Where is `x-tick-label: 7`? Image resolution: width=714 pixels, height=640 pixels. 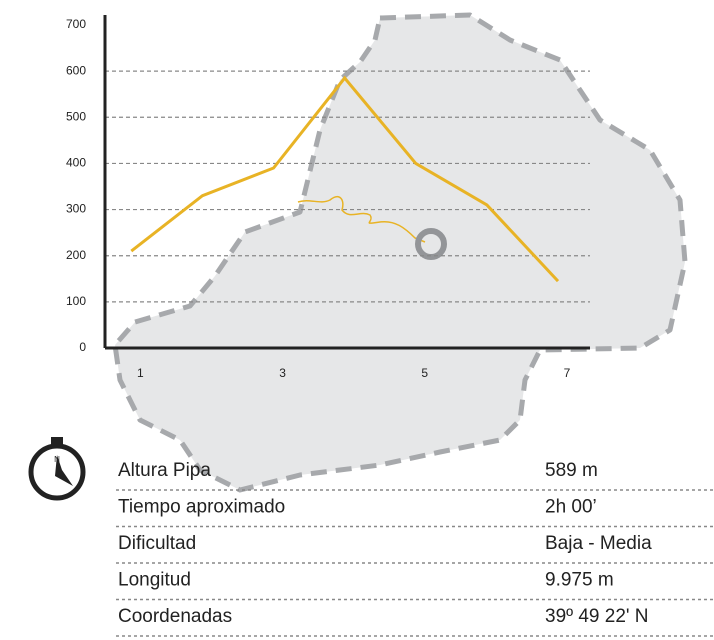
x-tick-label: 7 is located at coordinates (567, 373).